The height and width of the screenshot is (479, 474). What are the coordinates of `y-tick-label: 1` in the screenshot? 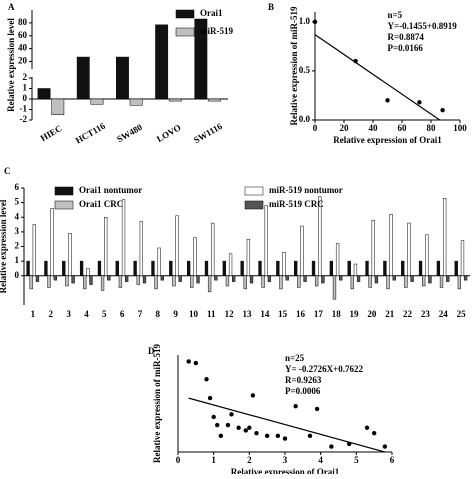 It's located at (17, 260).